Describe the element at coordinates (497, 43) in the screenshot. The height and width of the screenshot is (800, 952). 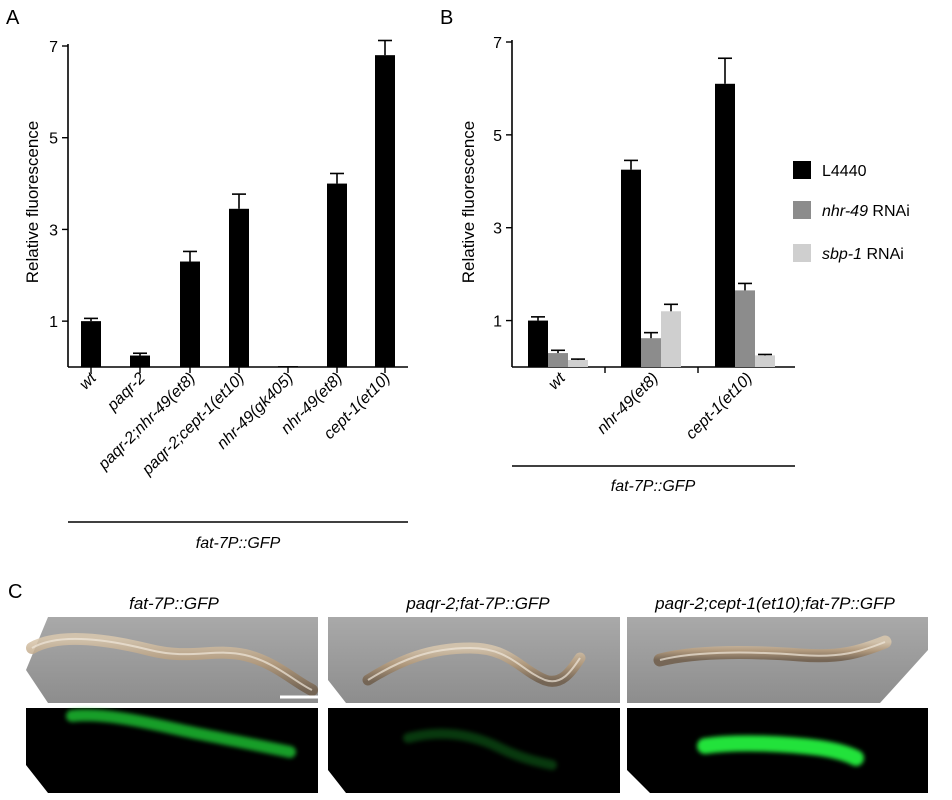
I see `chart-b-ytick-label-3: 7` at that location.